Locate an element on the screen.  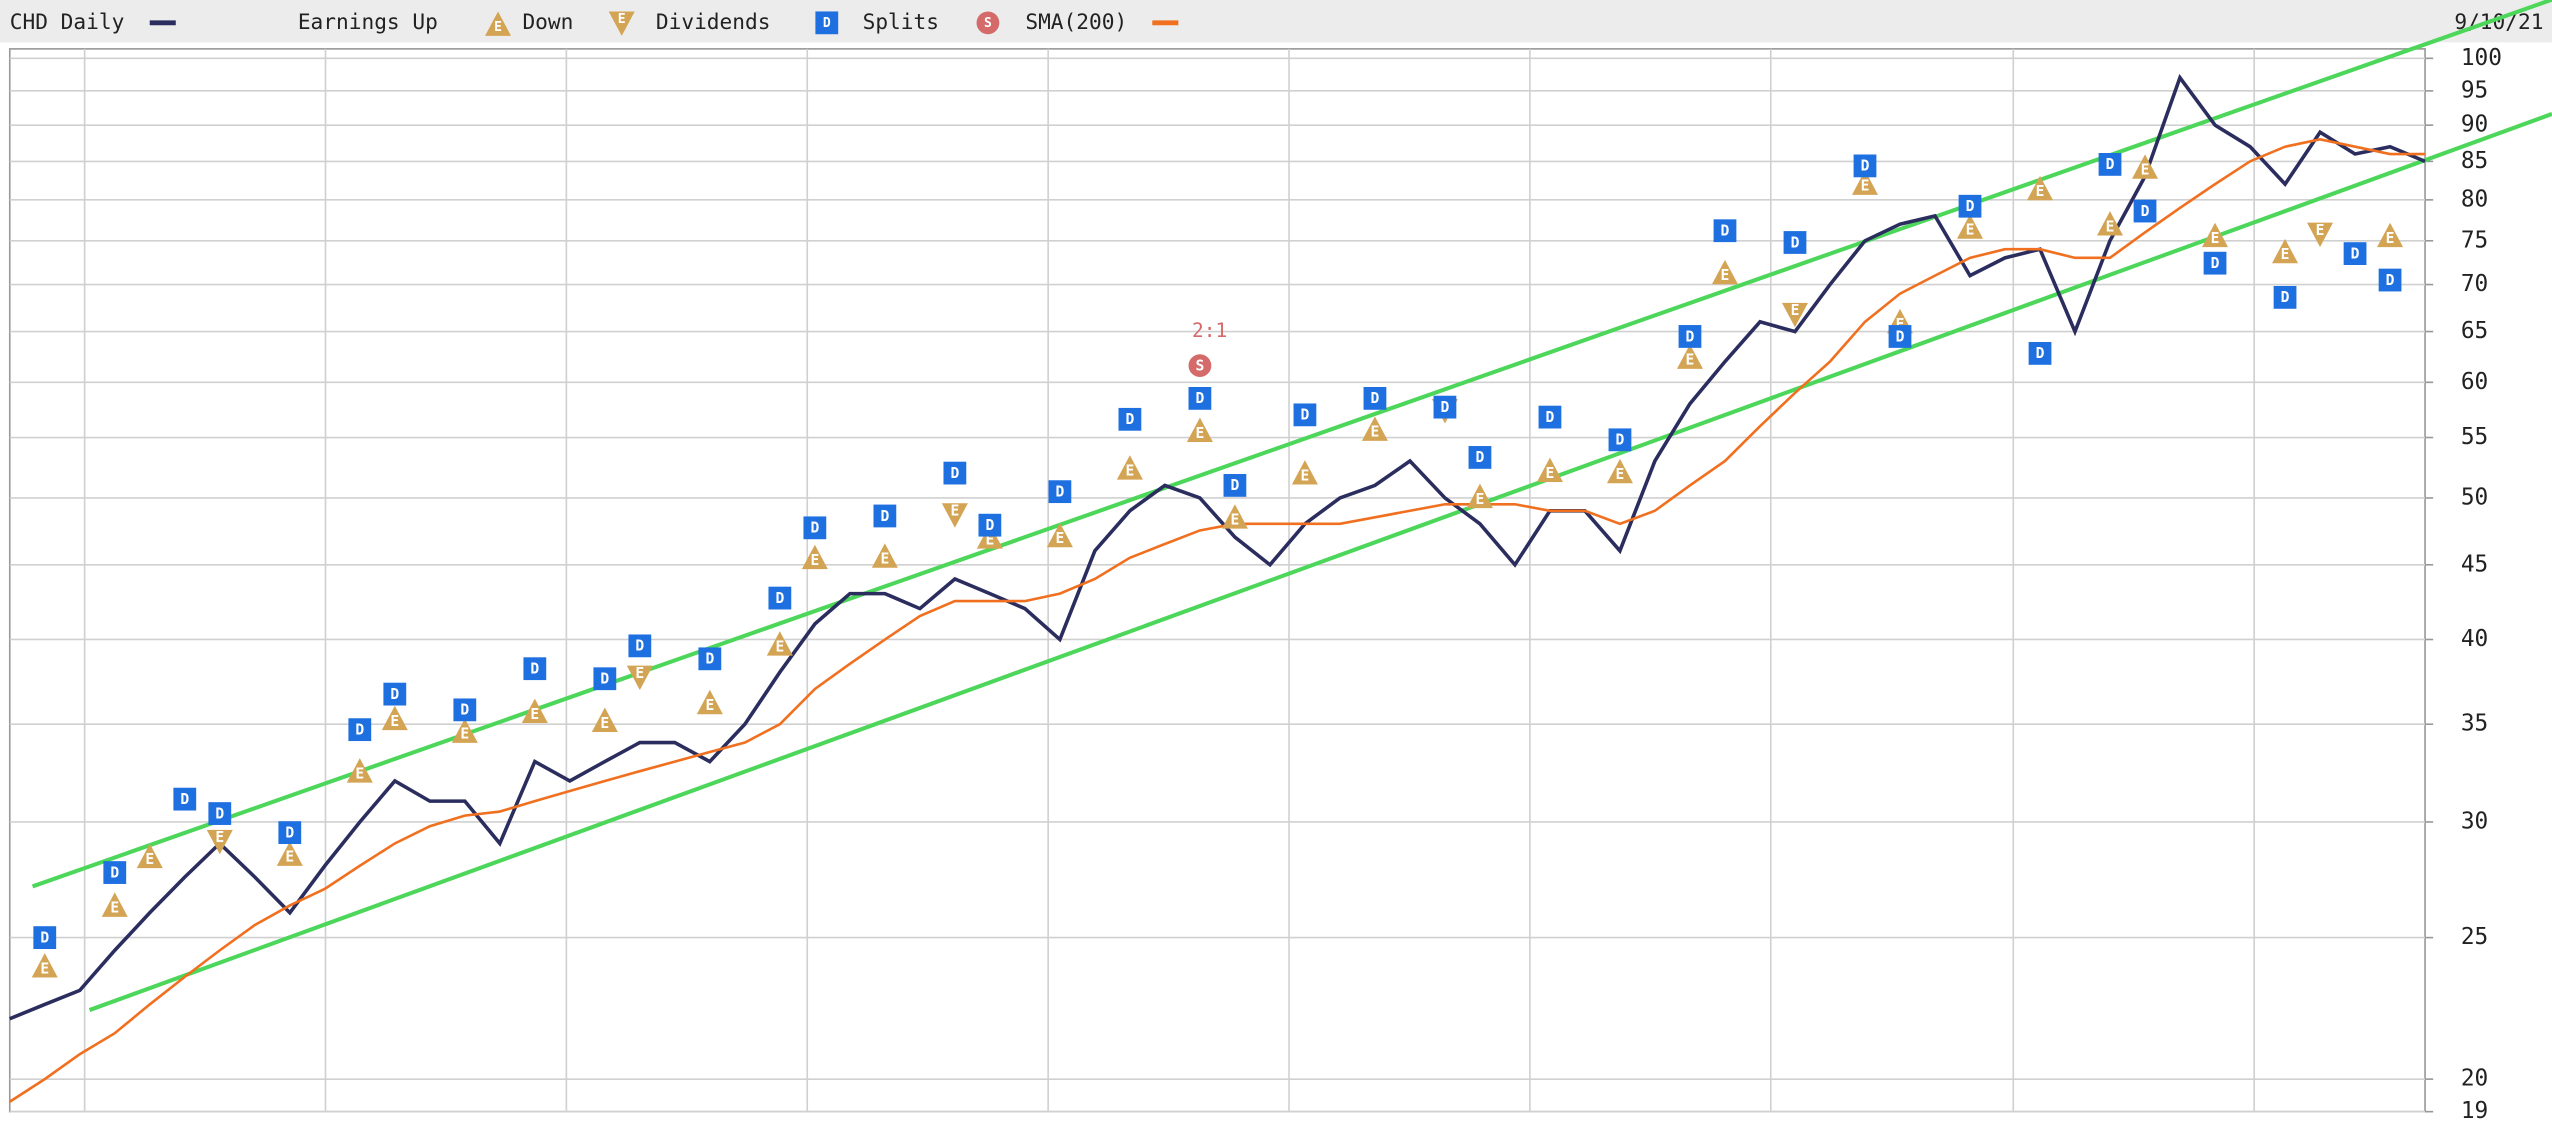
legend-symbol: S is located at coordinates (988, 23).